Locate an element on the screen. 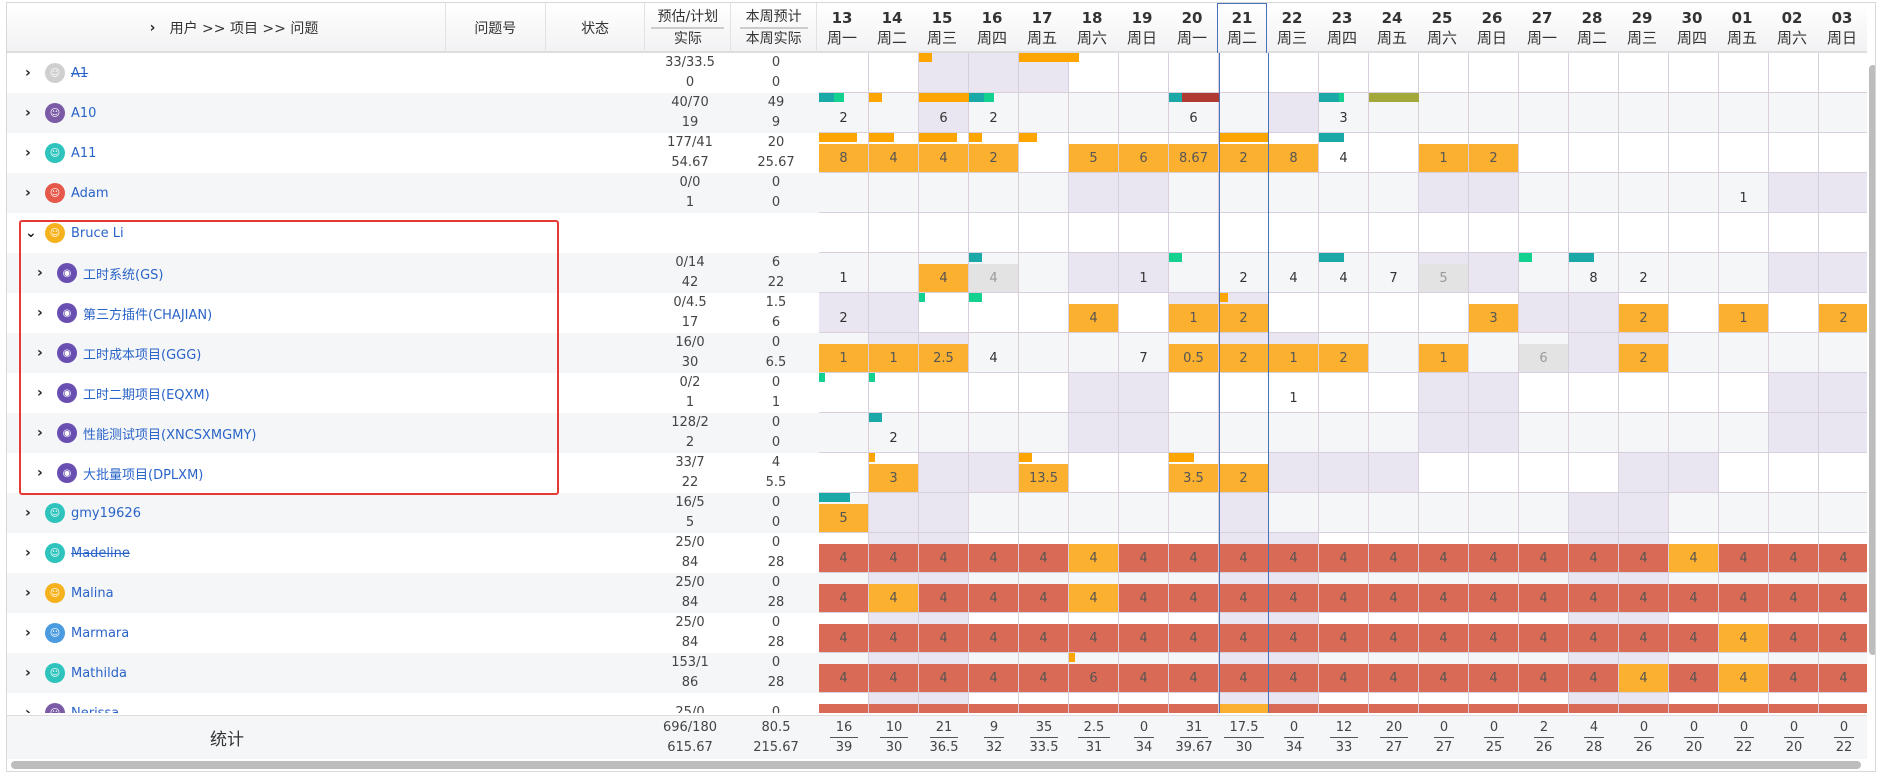  project-link: 工时二期项目(EQXM) is located at coordinates (146, 395).